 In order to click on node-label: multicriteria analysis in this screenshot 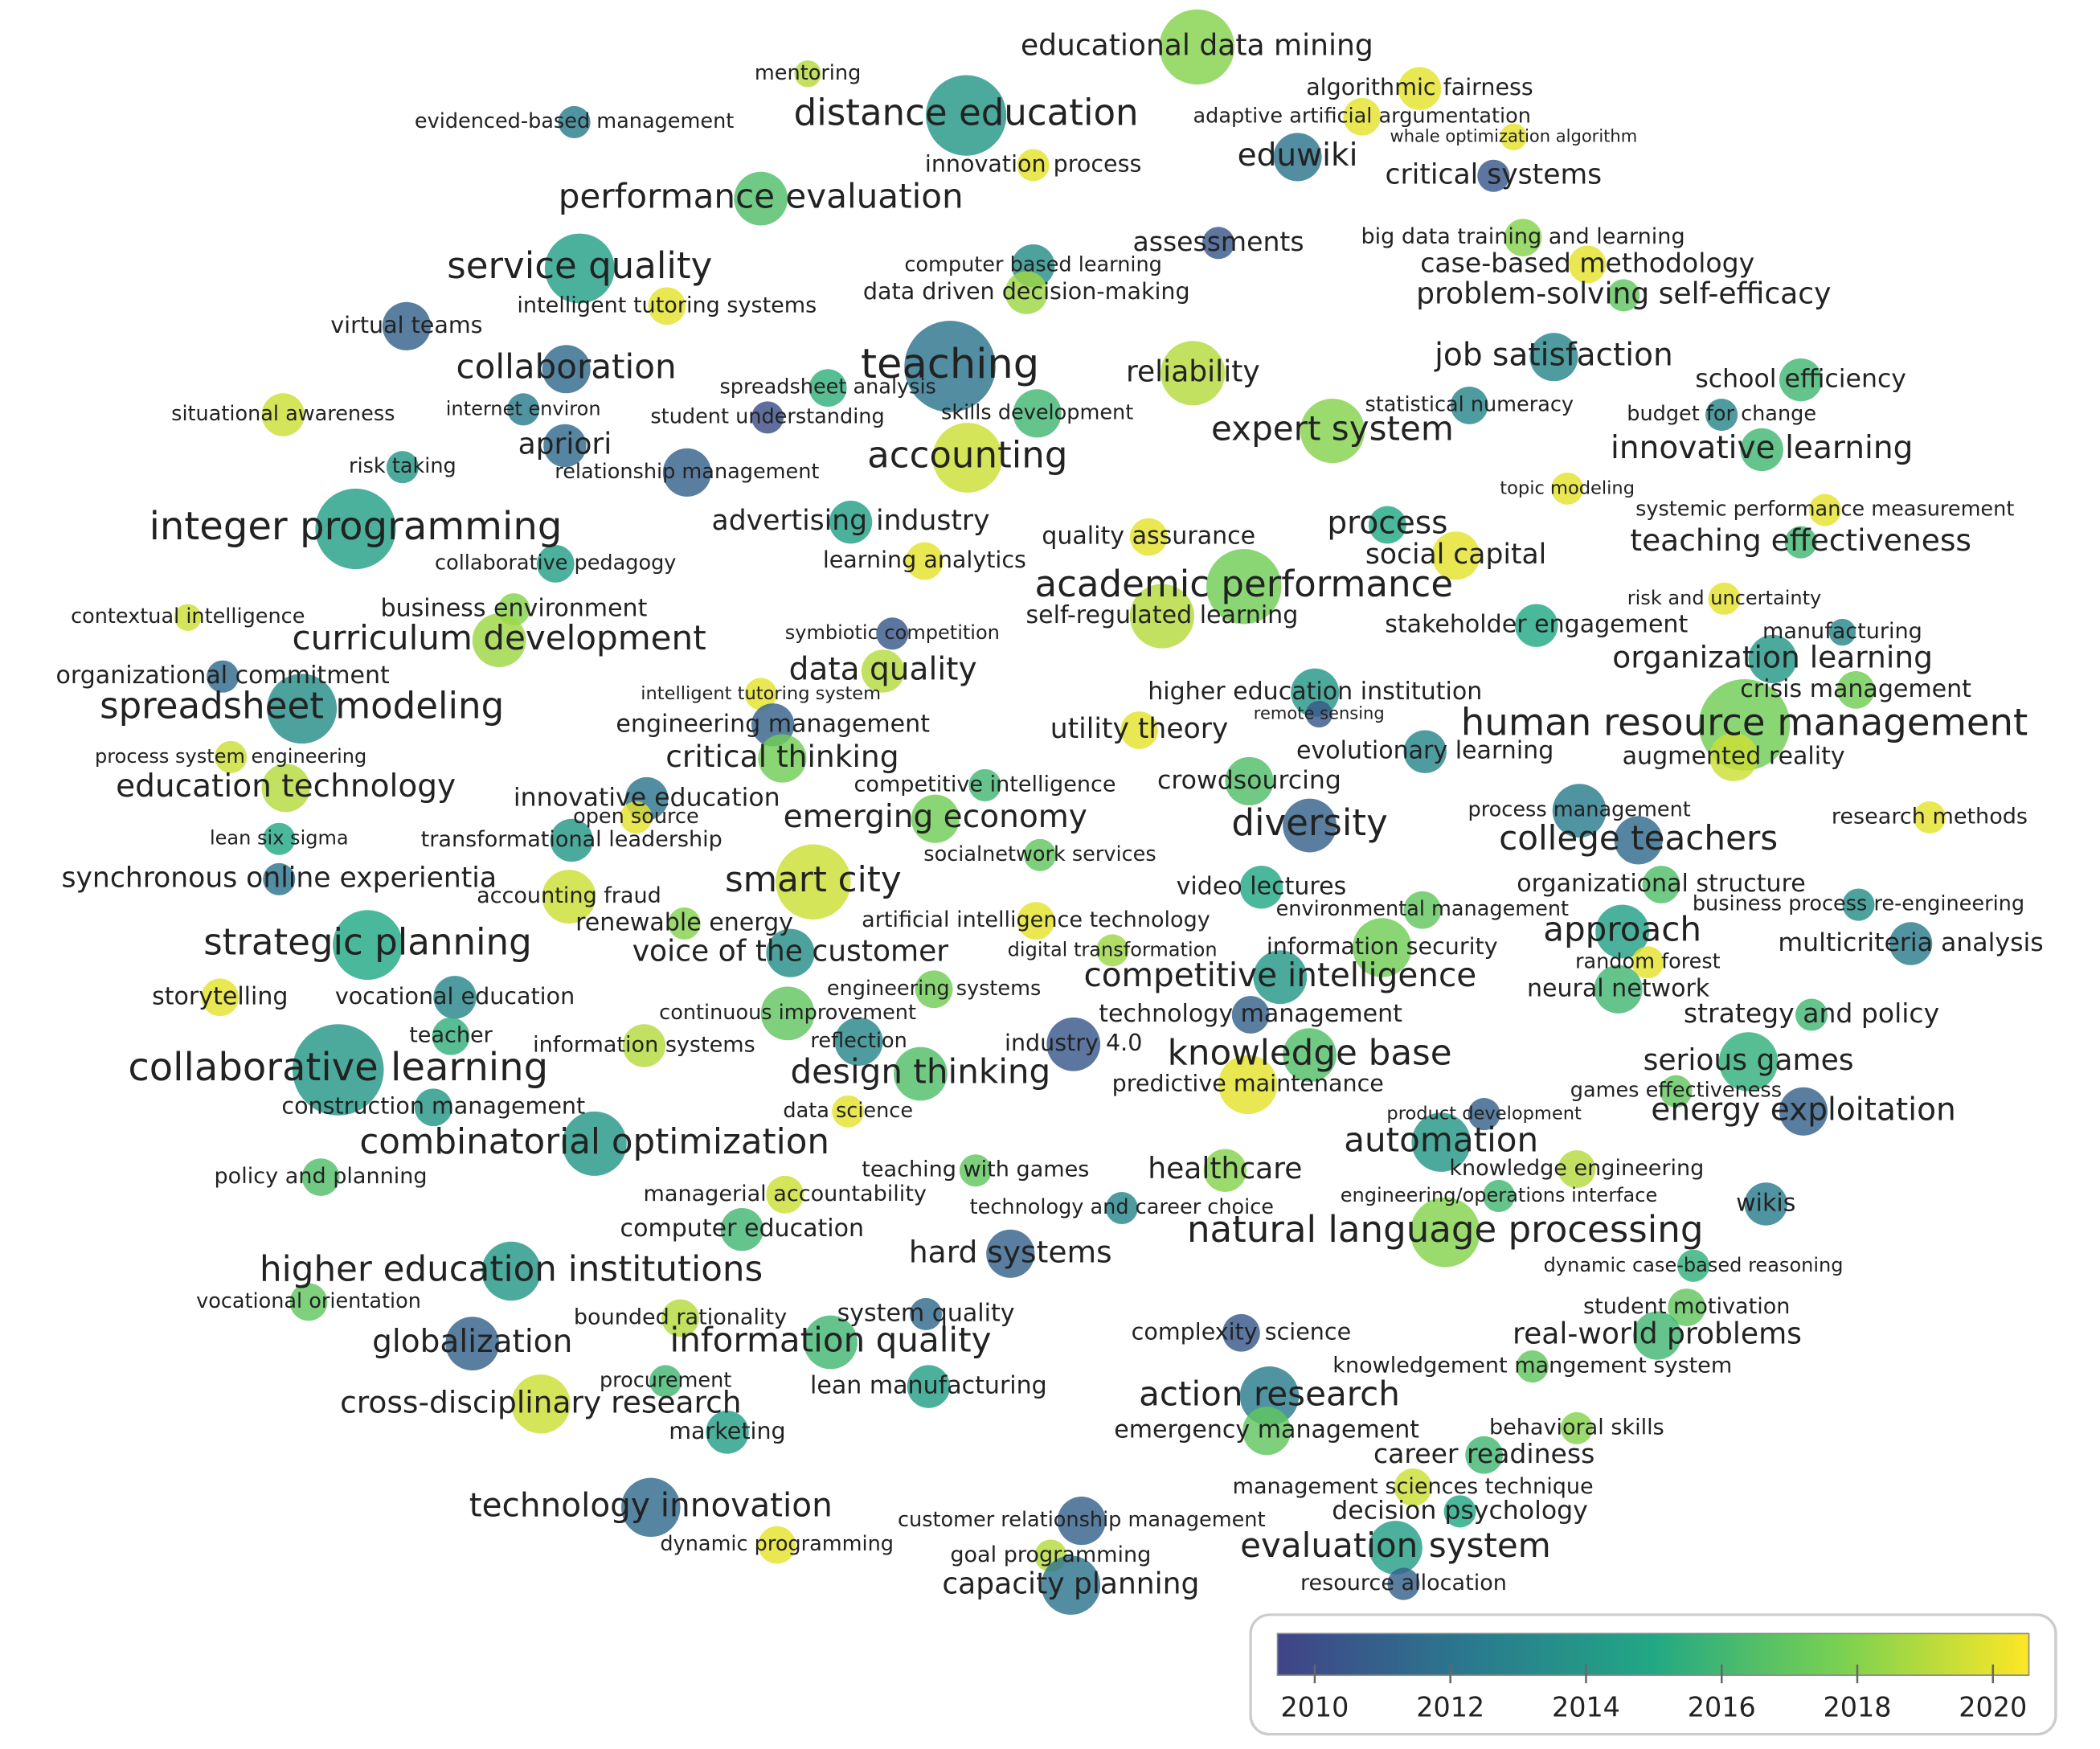, I will do `click(1910, 942)`.